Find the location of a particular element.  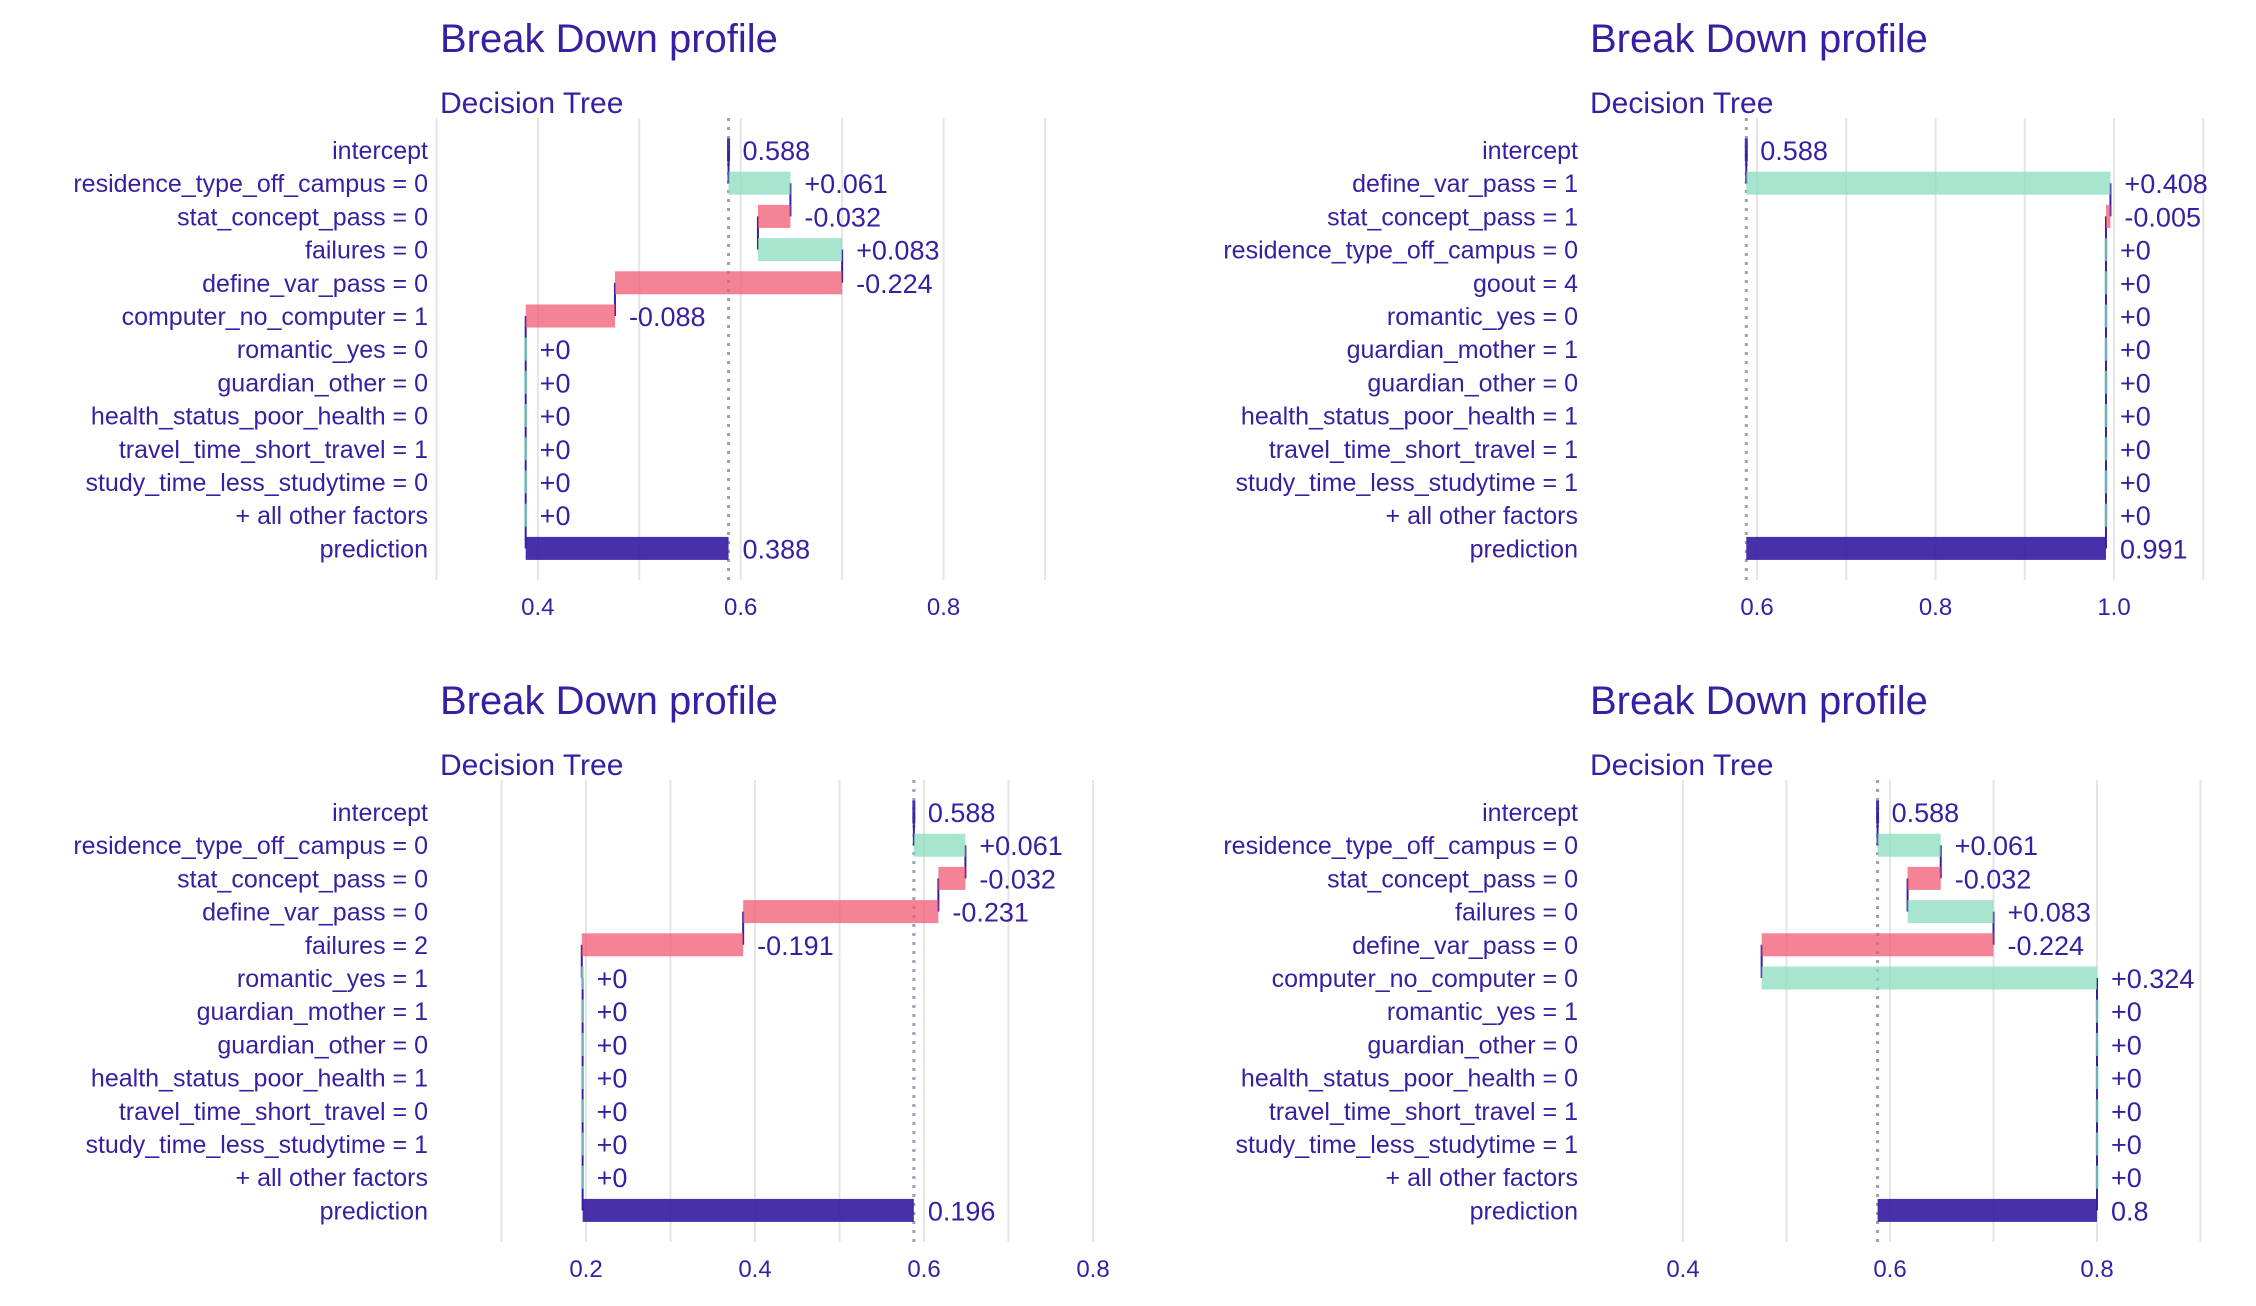

value-label: -0.032 is located at coordinates (1993, 879).